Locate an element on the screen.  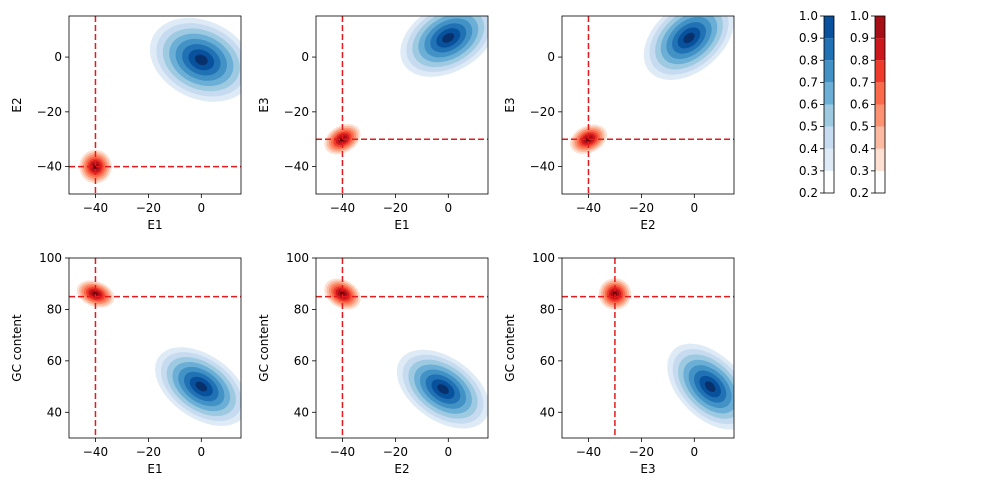
y-tick-label: 100 is located at coordinates (297, 258).